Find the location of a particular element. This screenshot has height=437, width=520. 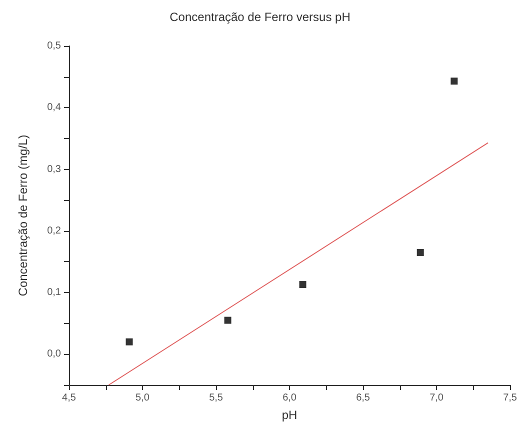

x-tick-label: 7,0 is located at coordinates (437, 398).